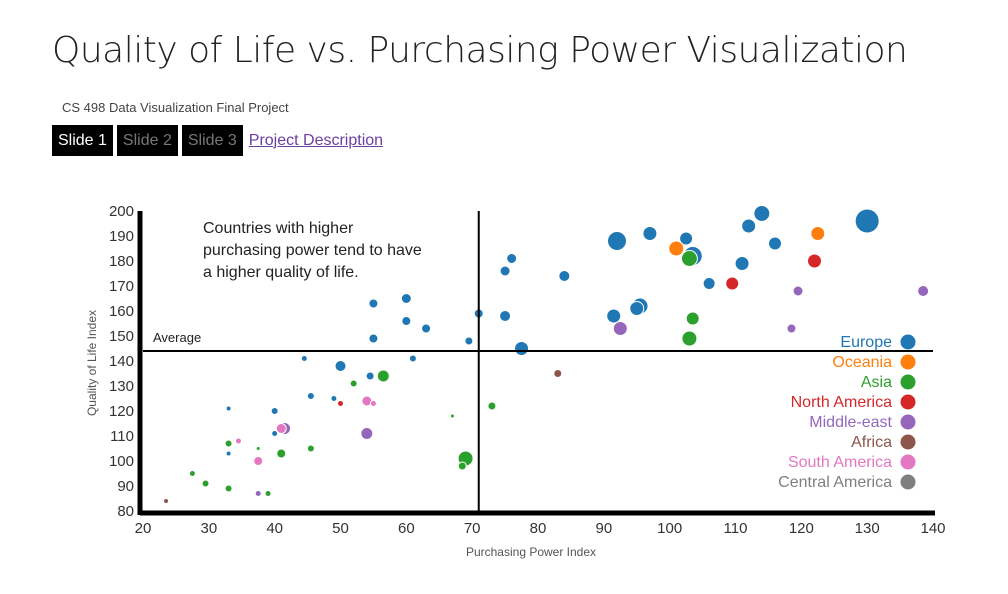  What do you see at coordinates (908, 402) in the screenshot?
I see `legend-swatch-north-america` at bounding box center [908, 402].